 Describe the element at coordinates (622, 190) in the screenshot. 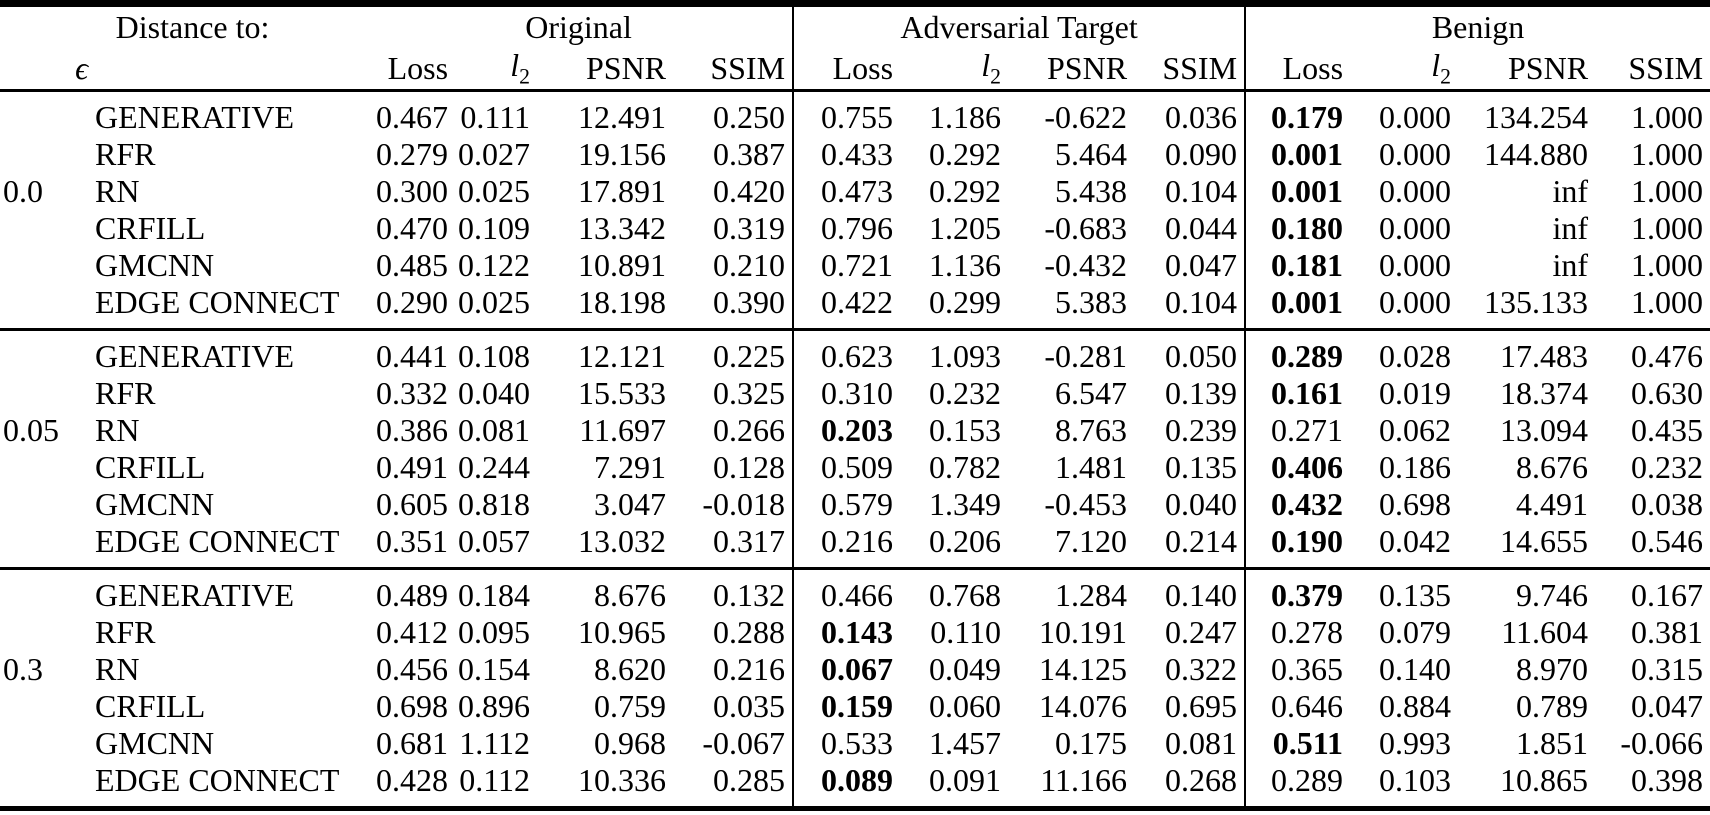

I see `metric-value: 17.891` at that location.